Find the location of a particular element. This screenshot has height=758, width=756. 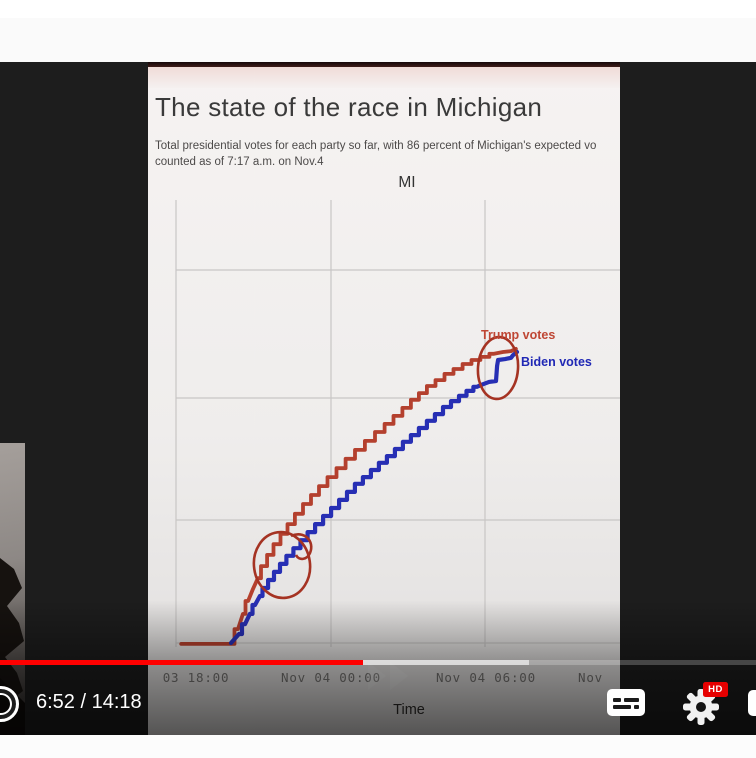

page-header-band is located at coordinates (378, 40).